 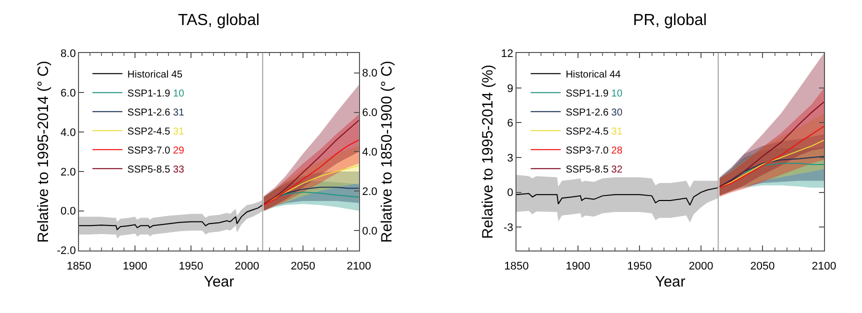 I want to click on y-tick-label: 3, so click(x=510, y=158).